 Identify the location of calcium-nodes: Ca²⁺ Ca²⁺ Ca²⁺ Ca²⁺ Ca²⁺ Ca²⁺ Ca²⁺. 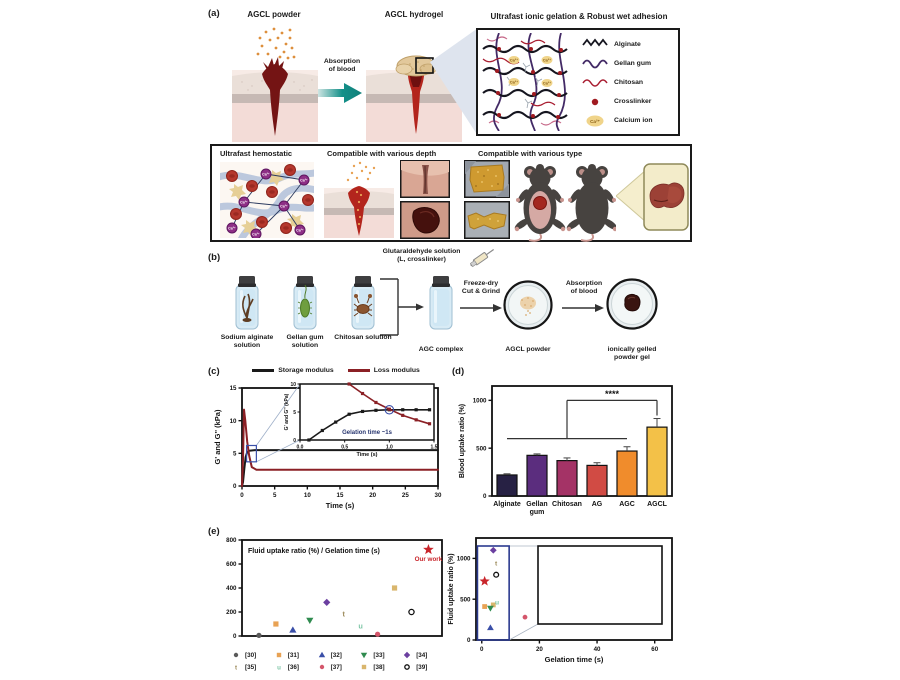
(268, 203).